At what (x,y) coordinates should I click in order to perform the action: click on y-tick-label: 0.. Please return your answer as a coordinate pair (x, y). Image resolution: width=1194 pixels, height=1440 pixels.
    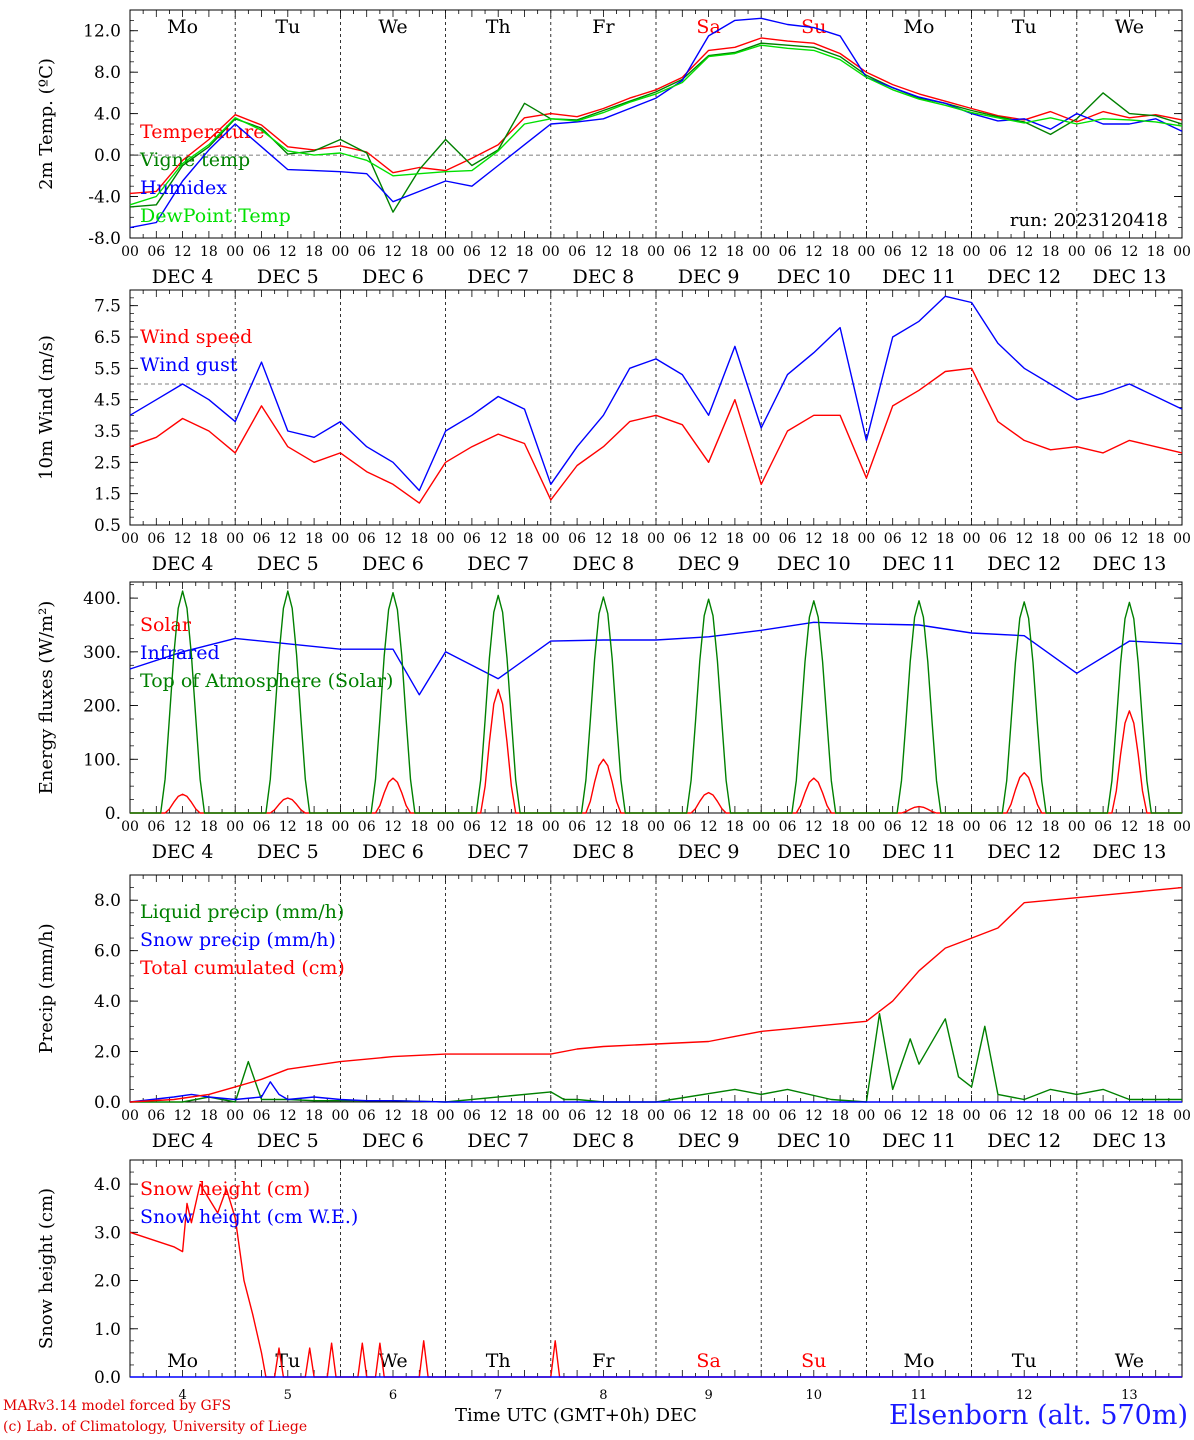
    Looking at the image, I should click on (113, 814).